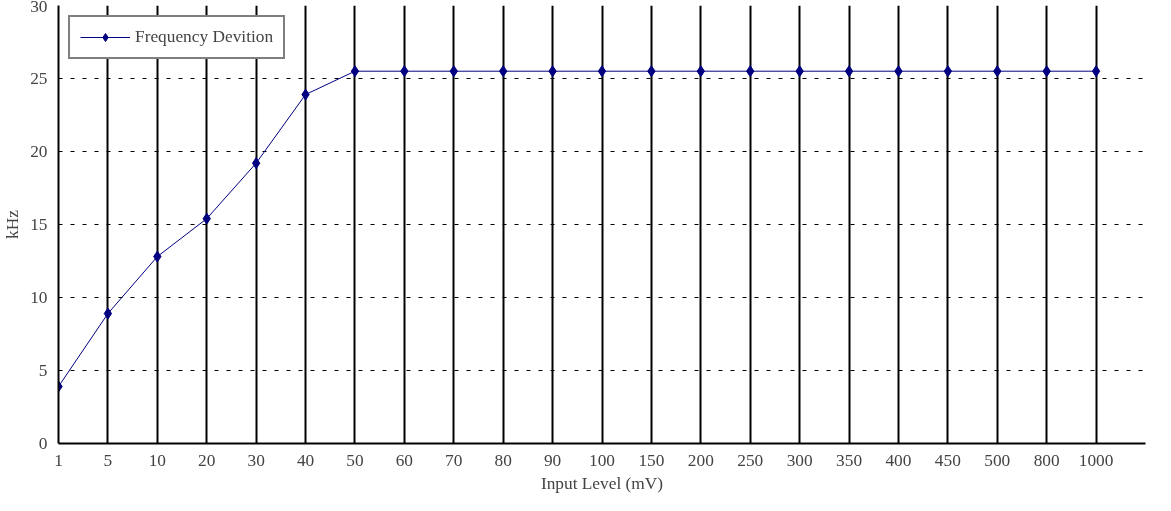 Image resolution: width=1171 pixels, height=511 pixels. I want to click on x-tick-label: 20, so click(207, 460).